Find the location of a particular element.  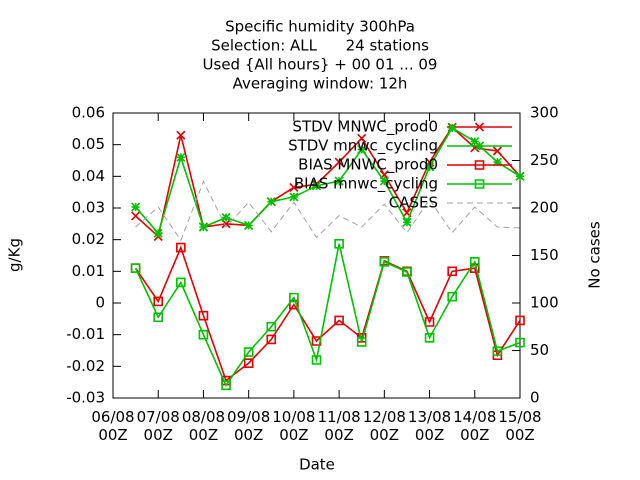

legend-label: BIAS mnwc_cycling is located at coordinates (366, 184).